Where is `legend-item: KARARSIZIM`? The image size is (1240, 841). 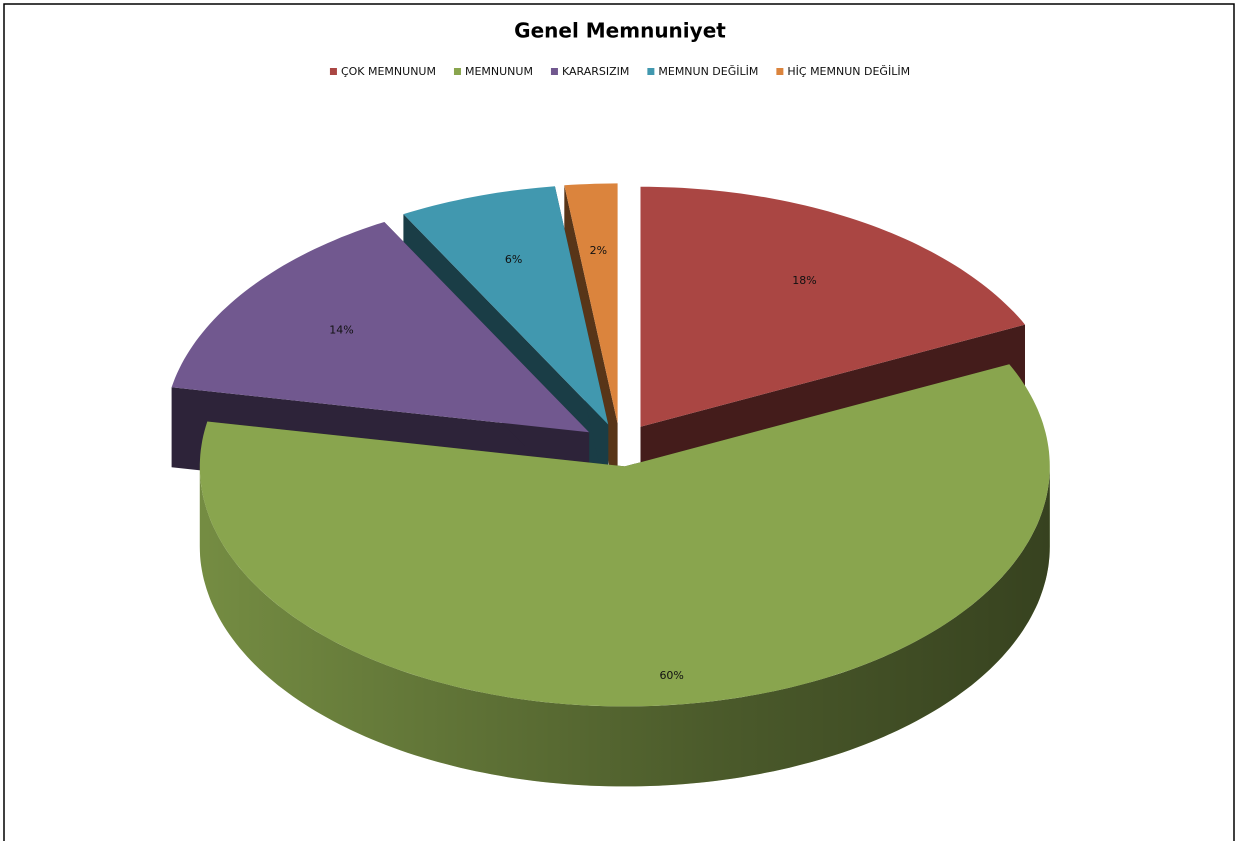
legend-item: KARARSIZIM is located at coordinates (589, 71).